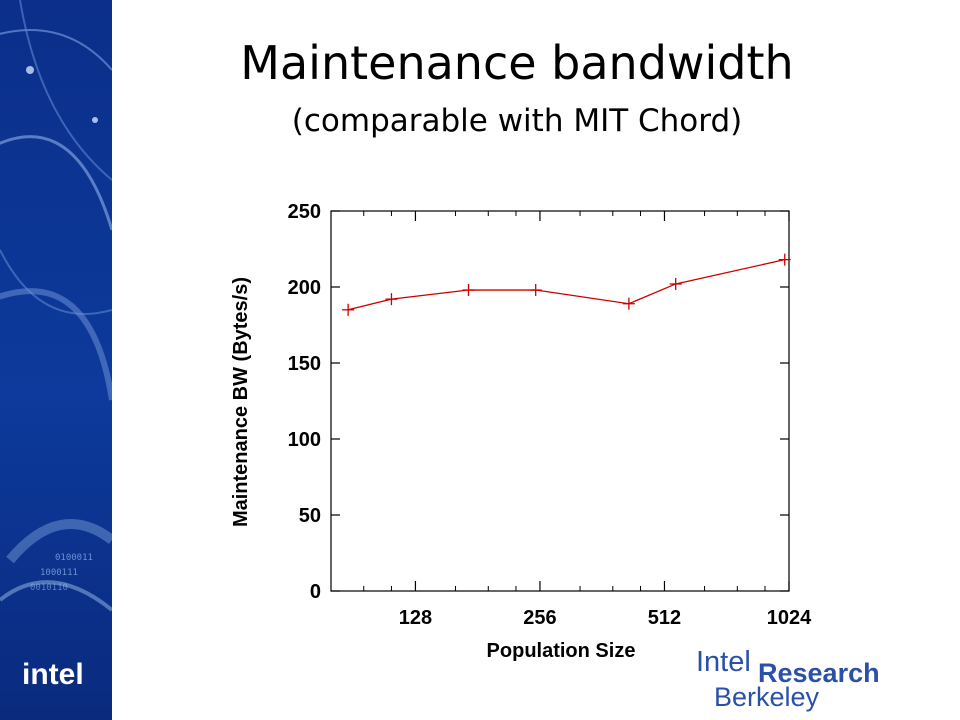  I want to click on y-tick-label: 250, so click(304, 212).